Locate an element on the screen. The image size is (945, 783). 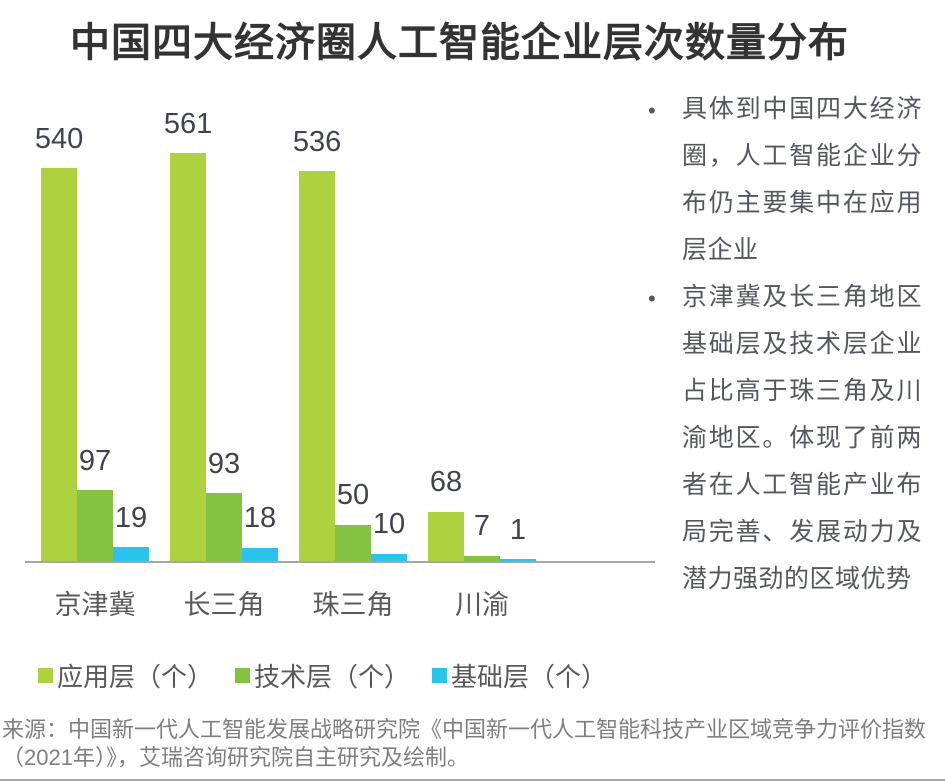
legend-item: 基础层（个） is located at coordinates (519, 675).